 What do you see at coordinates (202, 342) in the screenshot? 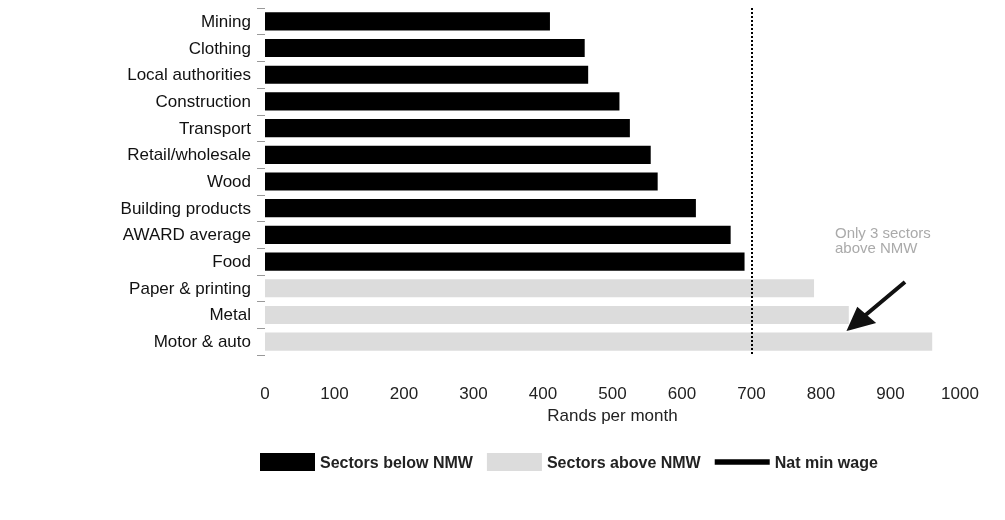
I see `y-tick-label: Motor & auto` at bounding box center [202, 342].